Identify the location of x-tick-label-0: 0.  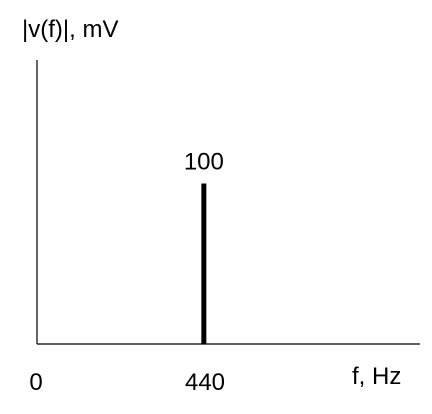
(35, 382).